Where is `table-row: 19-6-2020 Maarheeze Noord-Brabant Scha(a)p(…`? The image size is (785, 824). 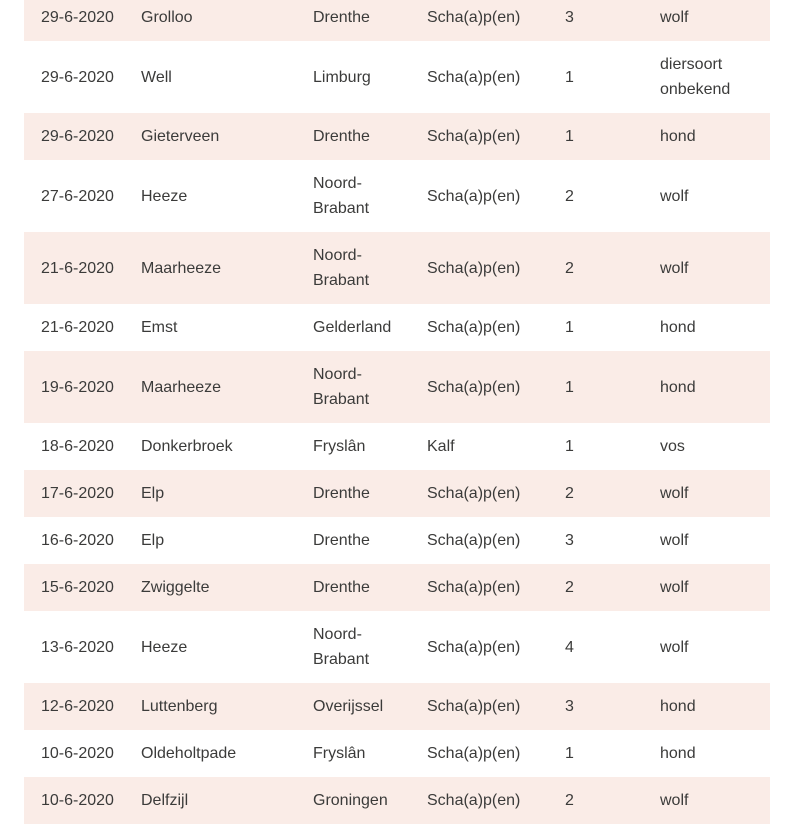 table-row: 19-6-2020 Maarheeze Noord-Brabant Scha(a)p(… is located at coordinates (397, 387).